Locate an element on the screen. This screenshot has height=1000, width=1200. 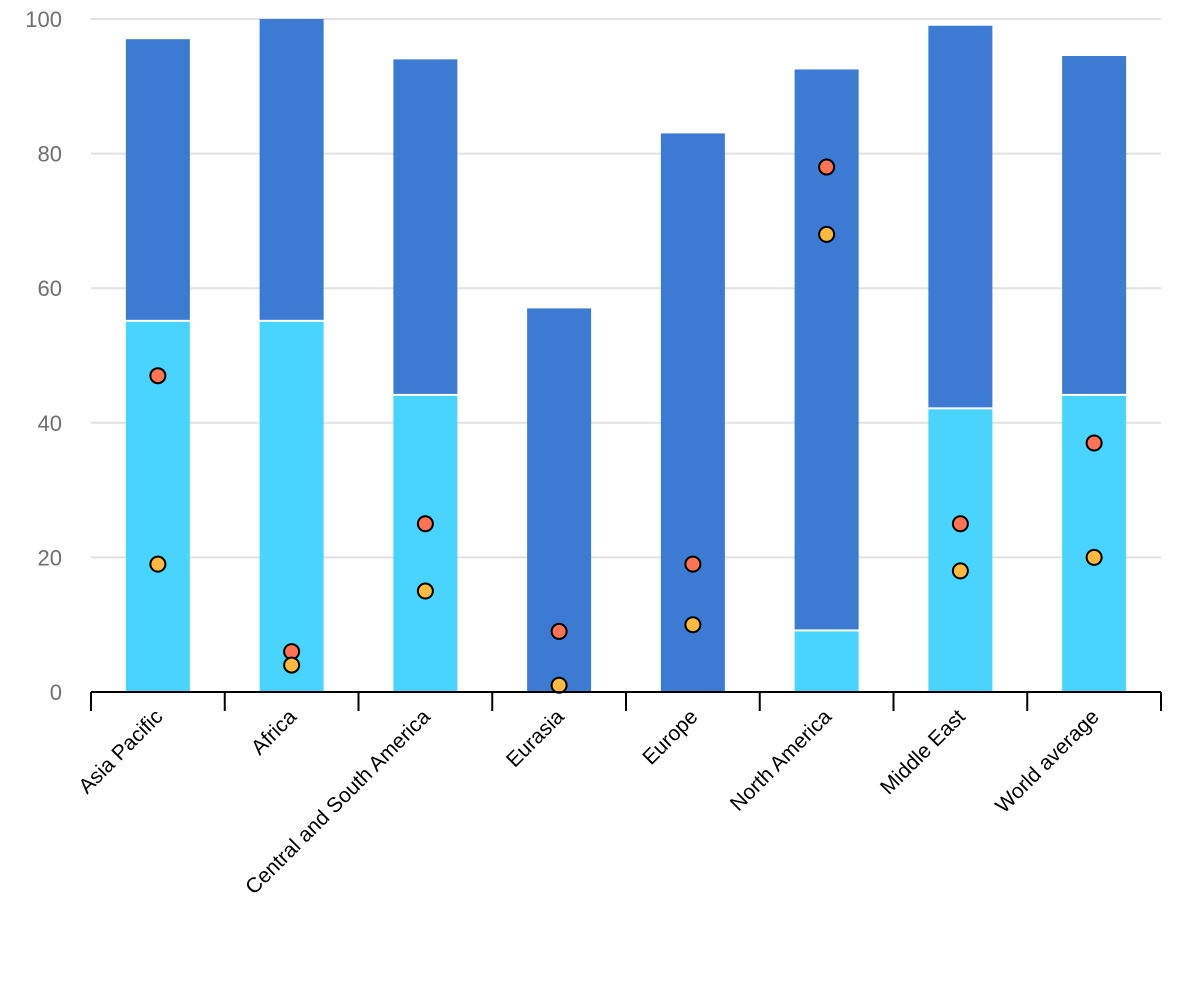
y-tick-label: 80 is located at coordinates (50, 154).